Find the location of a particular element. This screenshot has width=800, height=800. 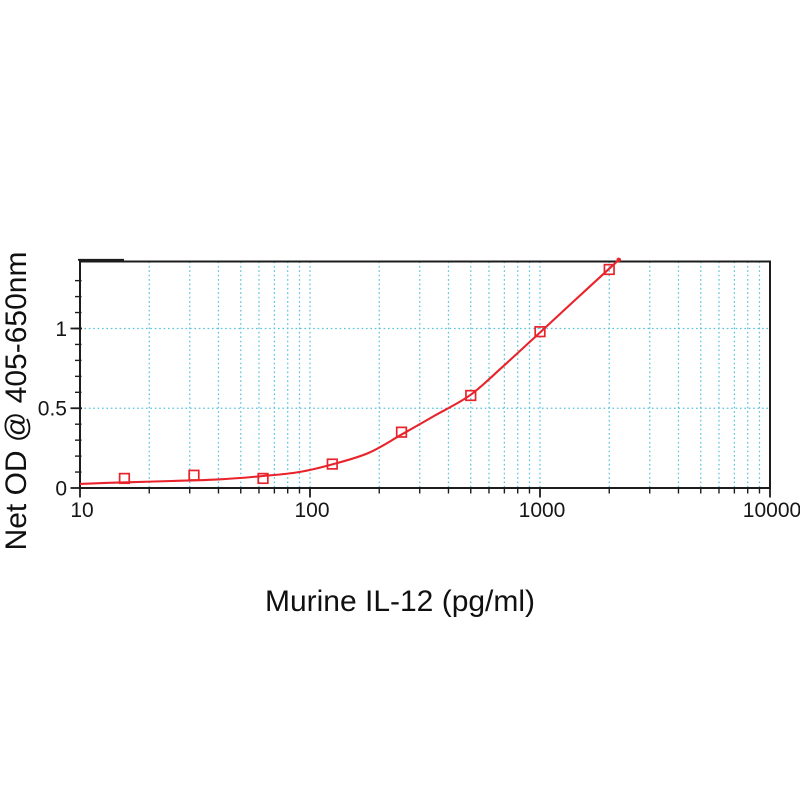

x-tick-label: 10000 is located at coordinates (771, 510).